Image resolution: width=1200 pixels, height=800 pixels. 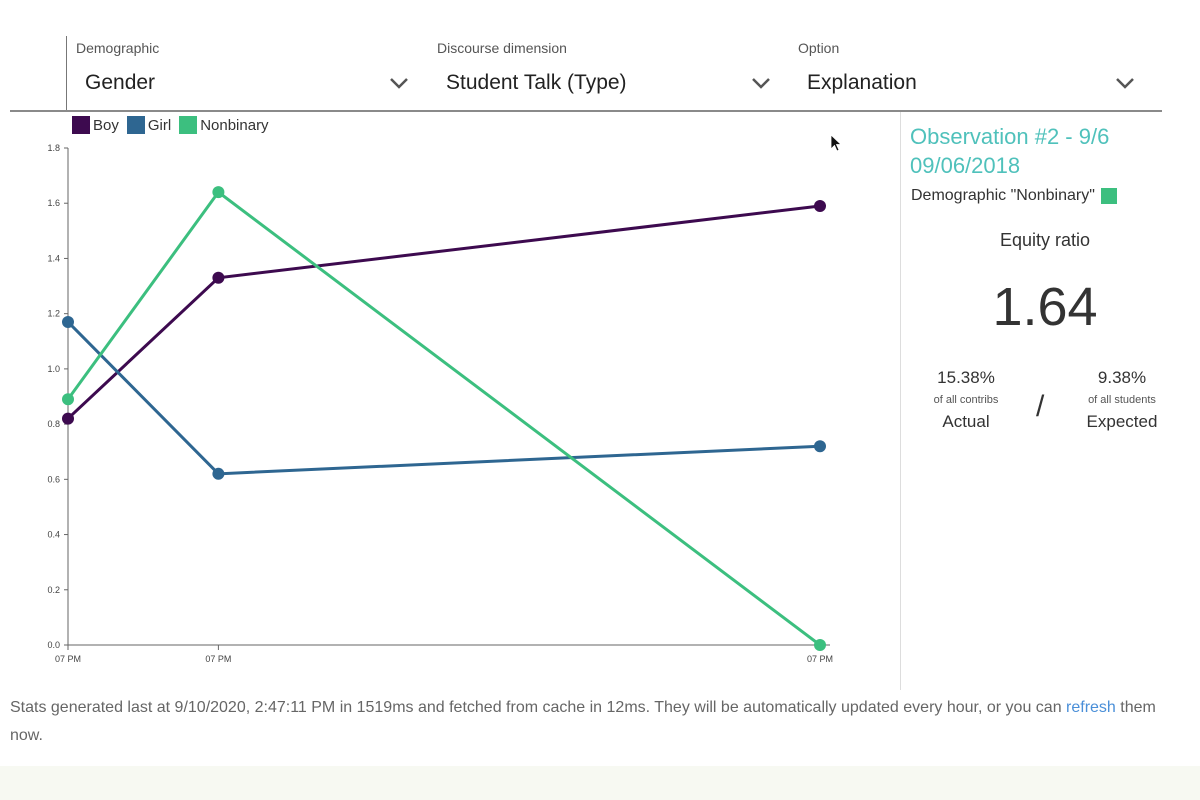 I want to click on filter-divider, so click(x=66, y=73).